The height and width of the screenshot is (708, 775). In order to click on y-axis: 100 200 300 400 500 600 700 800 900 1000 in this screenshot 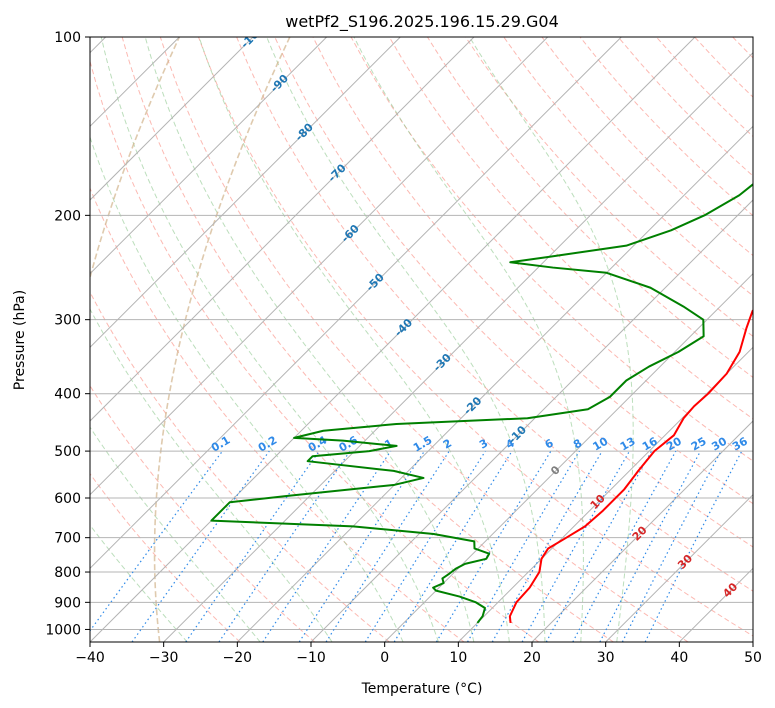, I will do `click(67, 334)`.